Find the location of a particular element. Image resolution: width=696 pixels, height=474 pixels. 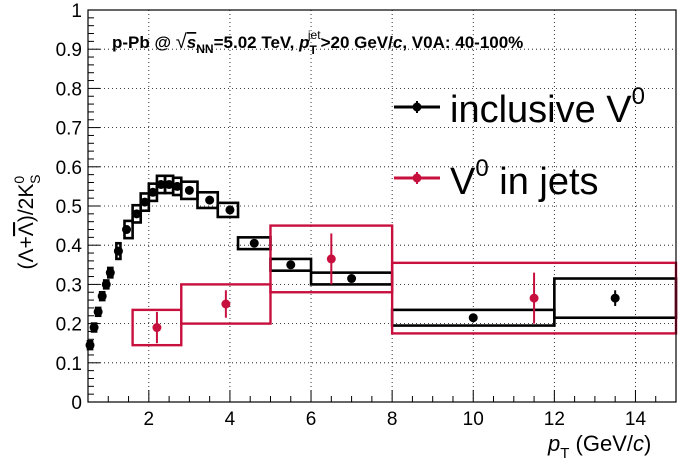

legend-label-jets: V0 in jets is located at coordinates (524, 179).